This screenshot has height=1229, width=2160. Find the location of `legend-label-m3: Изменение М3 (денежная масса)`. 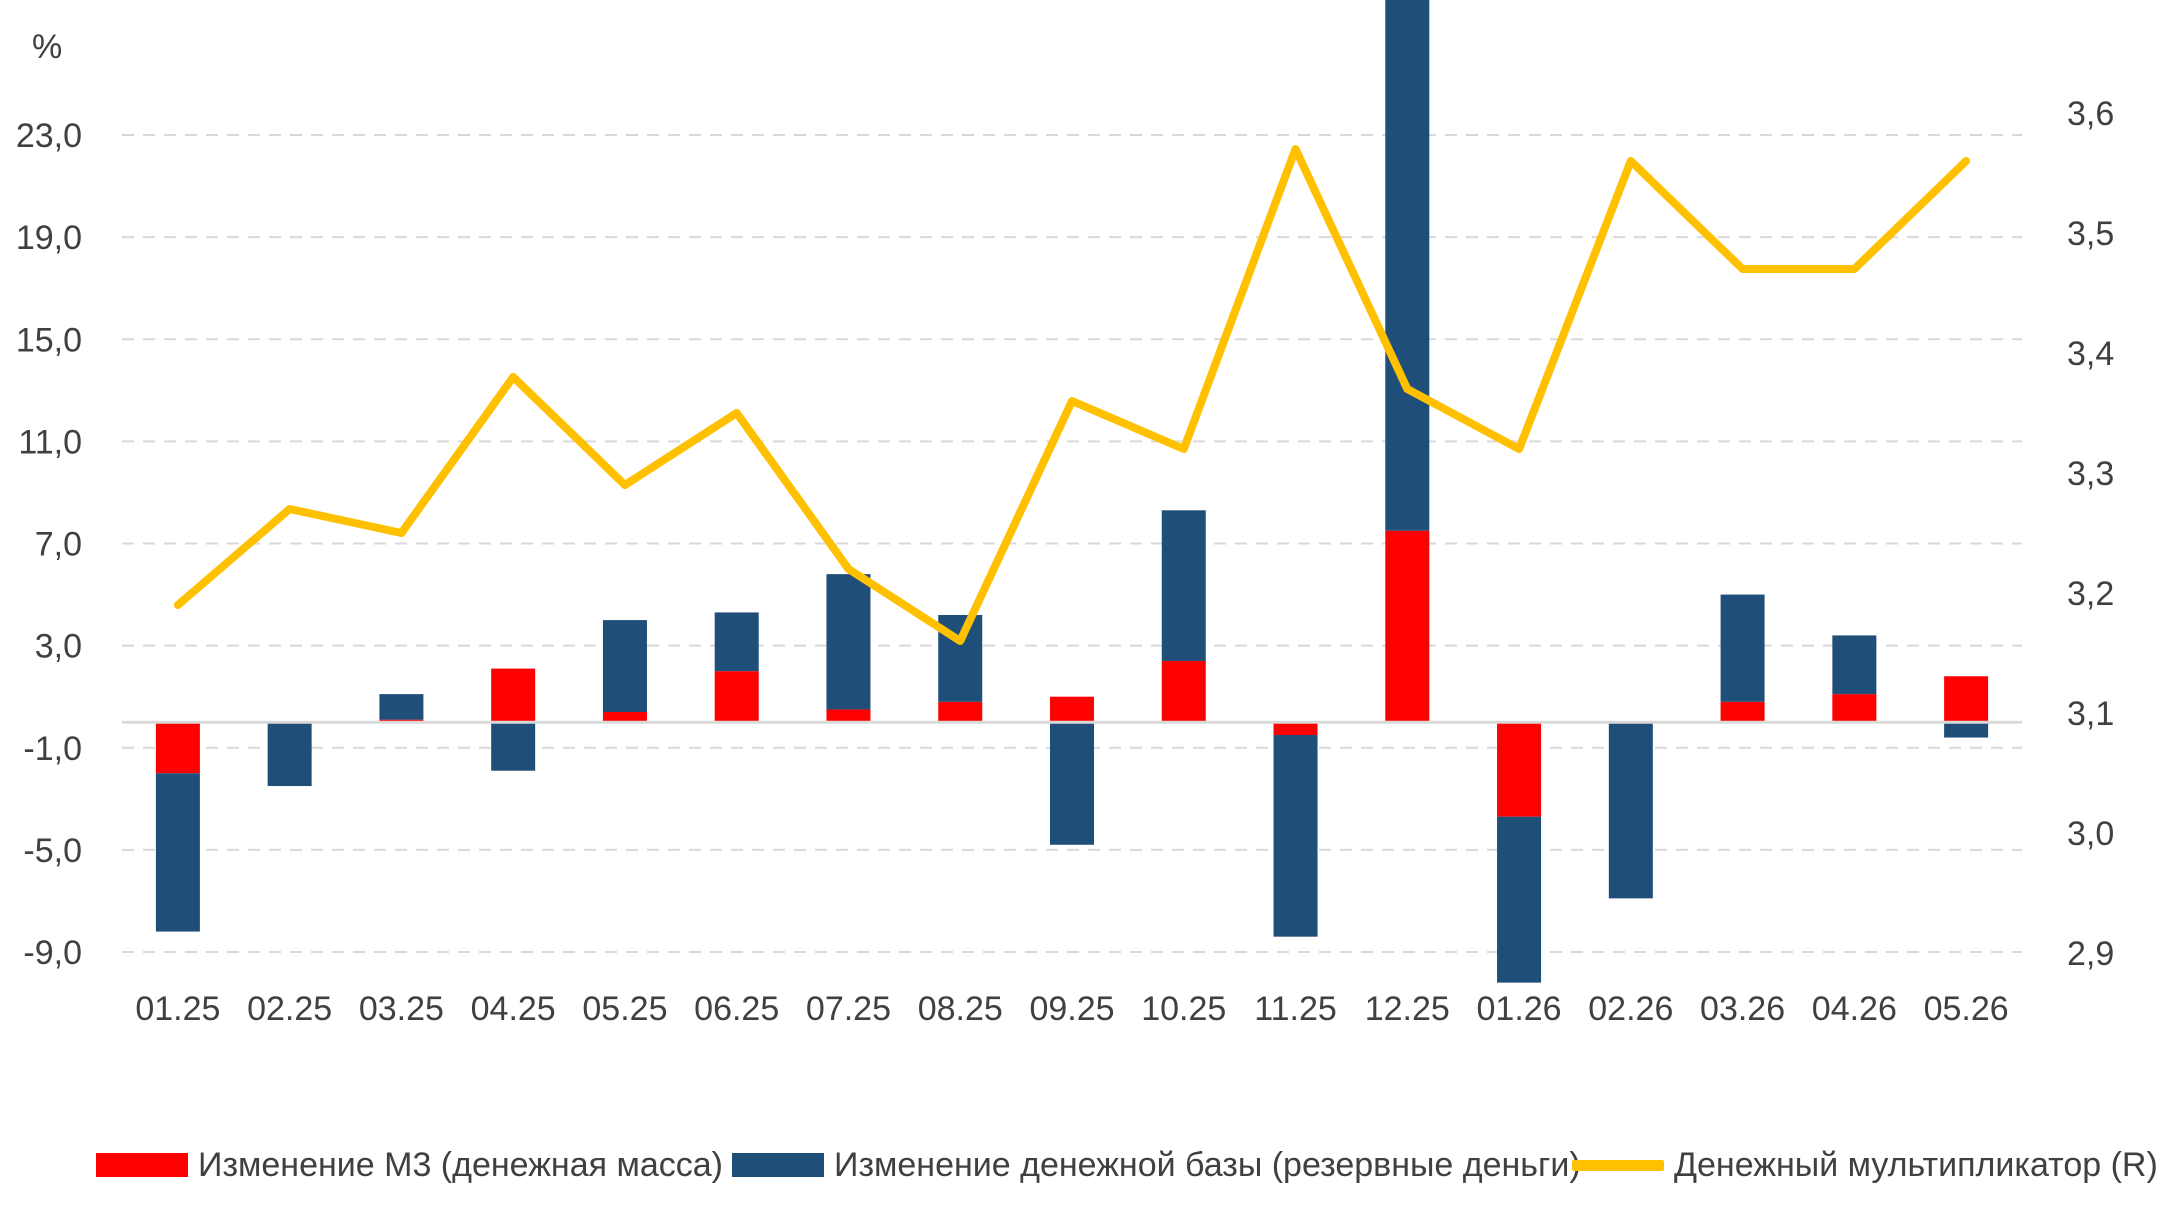

legend-label-m3: Изменение М3 (денежная масса) is located at coordinates (460, 1164).